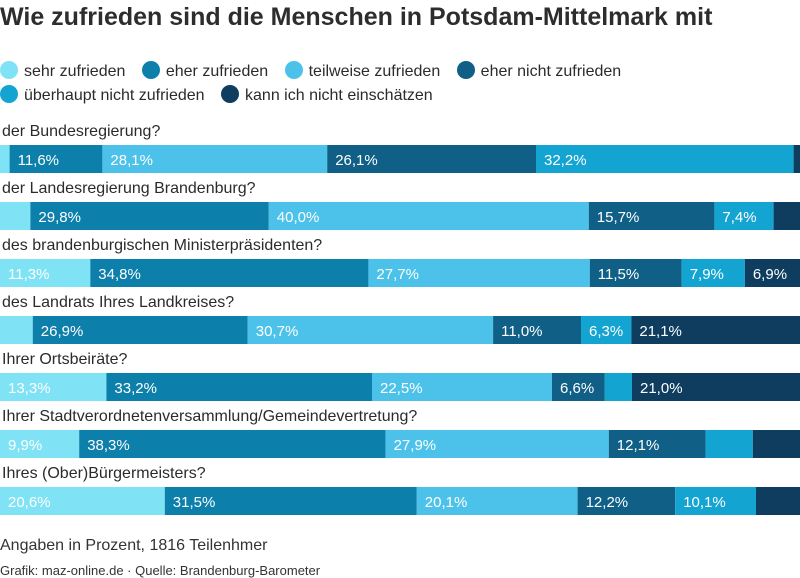  What do you see at coordinates (638, 445) in the screenshot?
I see `data-label: 12,1%` at bounding box center [638, 445].